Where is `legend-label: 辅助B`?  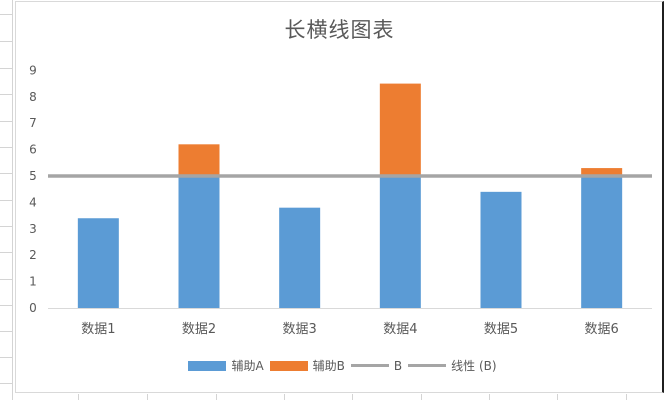
legend-label: 辅助B is located at coordinates (328, 366).